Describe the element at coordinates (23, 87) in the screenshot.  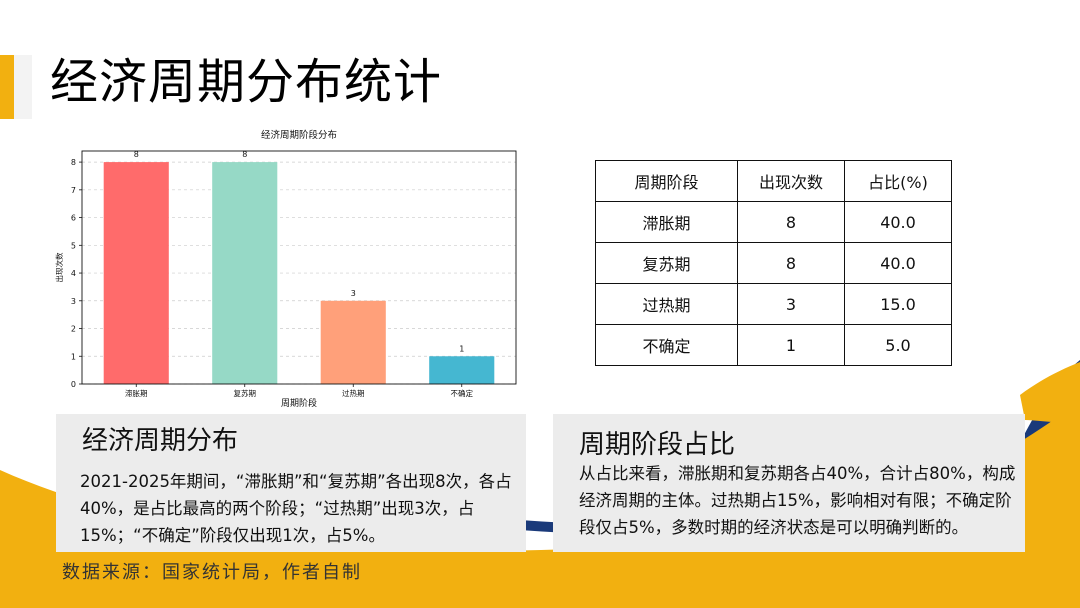
I see `title-accent-bar-light` at that location.